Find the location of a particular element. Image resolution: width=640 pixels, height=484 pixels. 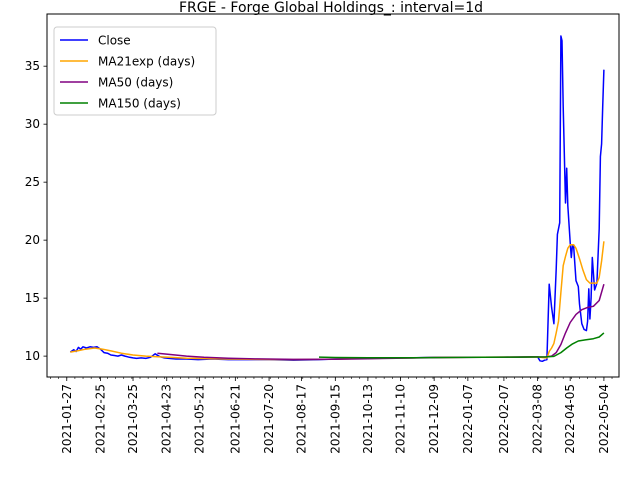

x-tick-label-11: 2021-12-09 is located at coordinates (434, 419).